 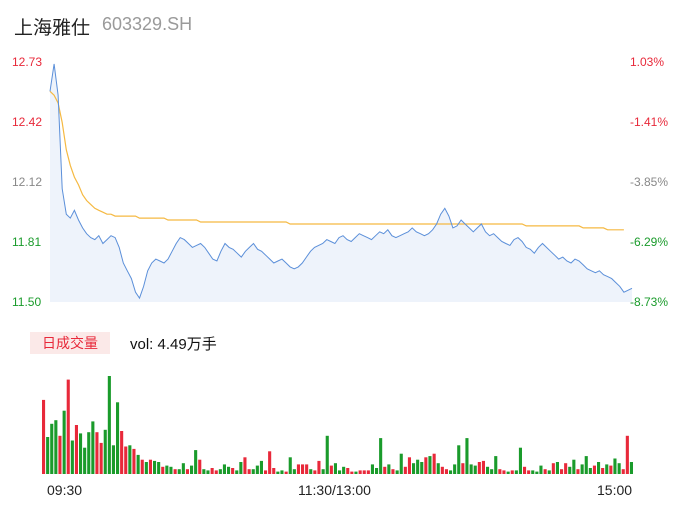 What do you see at coordinates (70, 343) in the screenshot?
I see `volume-badge: 日成交量` at bounding box center [70, 343].